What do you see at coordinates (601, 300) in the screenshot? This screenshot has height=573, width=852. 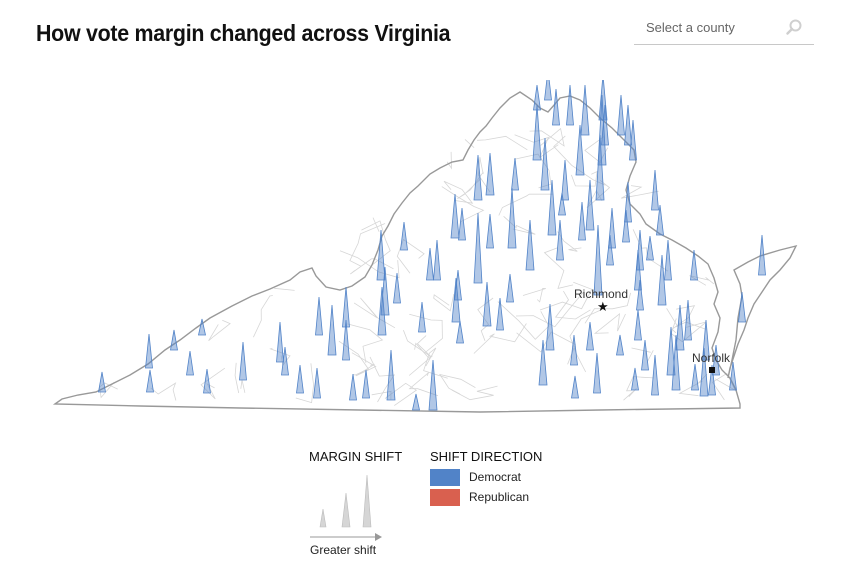 I see `city-richmond: Richmond ★` at bounding box center [601, 300].